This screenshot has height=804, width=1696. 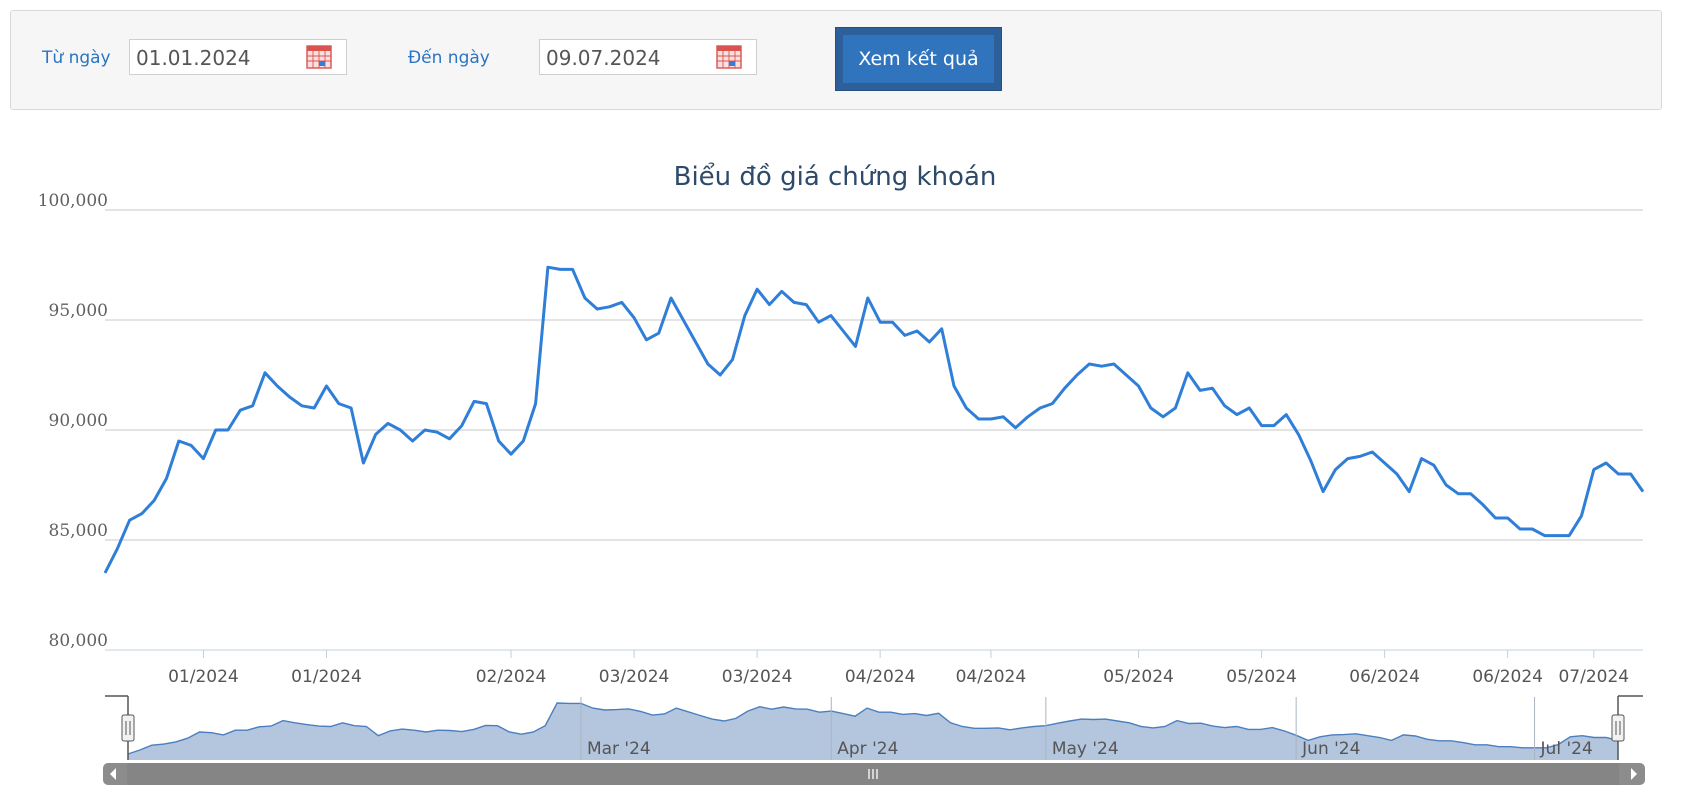 What do you see at coordinates (619, 749) in the screenshot?
I see `navigator-label: Mar '24` at bounding box center [619, 749].